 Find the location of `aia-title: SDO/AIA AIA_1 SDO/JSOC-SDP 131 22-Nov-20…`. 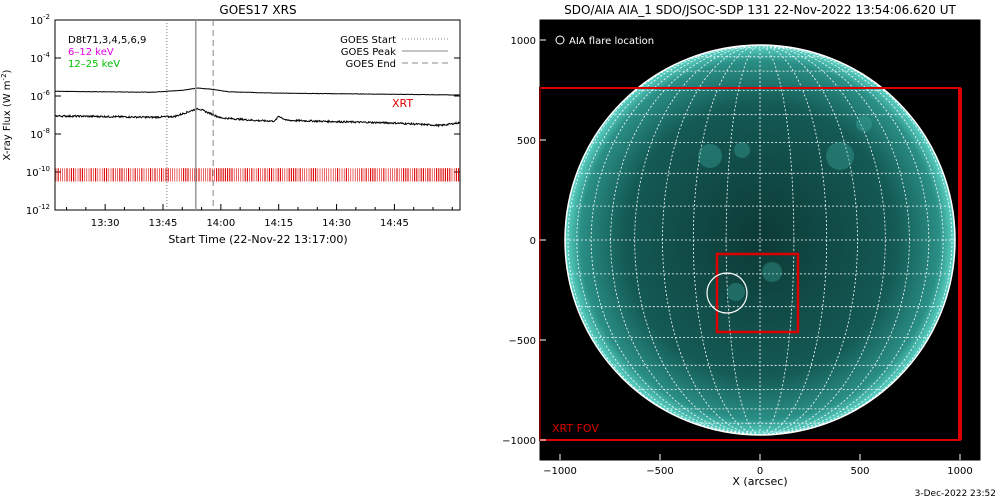

aia-title: SDO/AIA AIA_1 SDO/JSOC-SDP 131 22-Nov-20… is located at coordinates (760, 10).